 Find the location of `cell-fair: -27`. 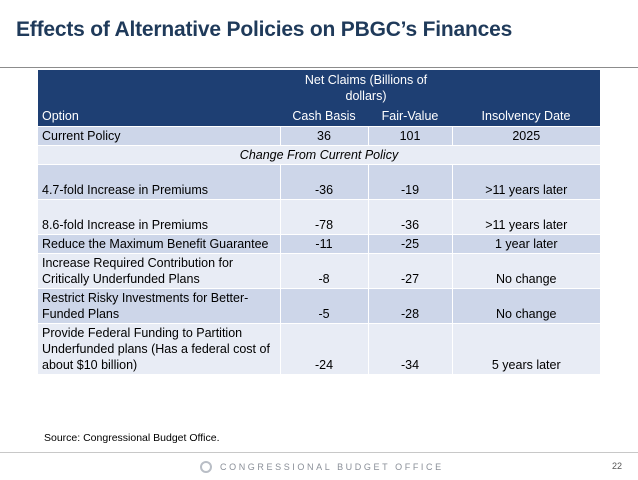

cell-fair: -27 is located at coordinates (409, 271).